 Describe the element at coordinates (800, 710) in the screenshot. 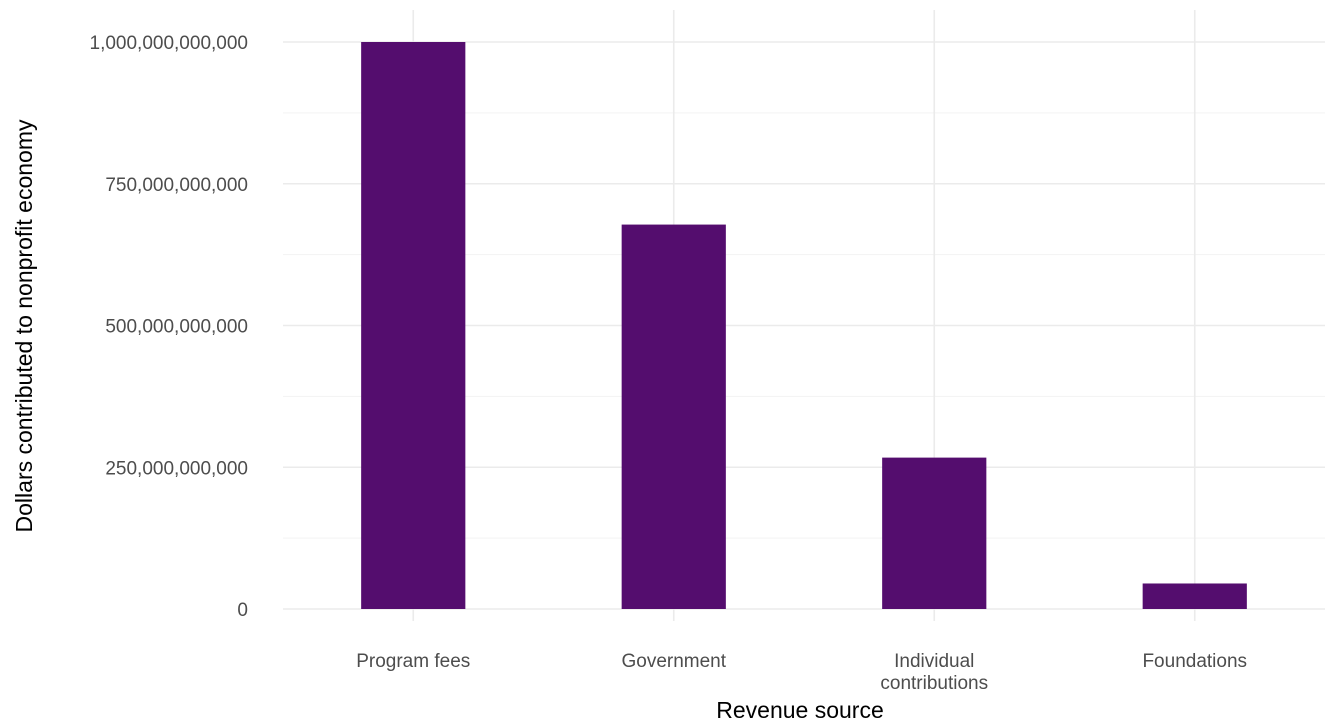

I see `x-axis-title: Revenue source` at that location.